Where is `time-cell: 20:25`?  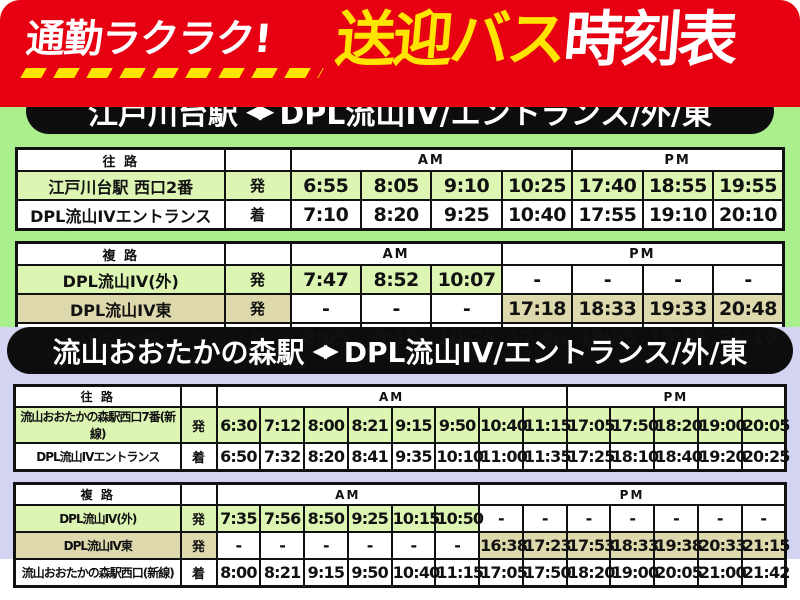 time-cell: 20:25 is located at coordinates (765, 457).